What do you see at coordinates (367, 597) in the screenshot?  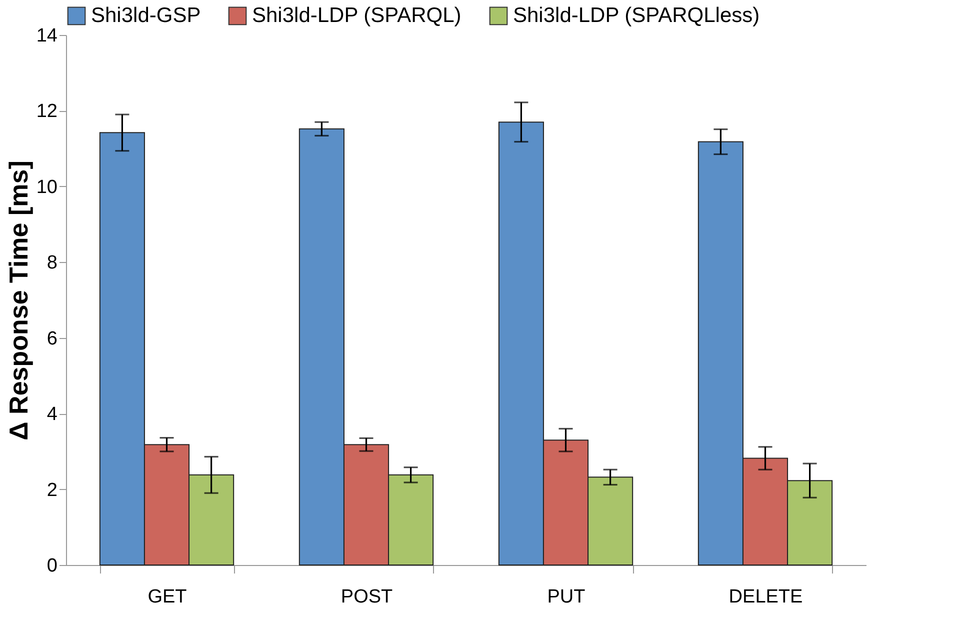 I see `x-tick-label: POST` at bounding box center [367, 597].